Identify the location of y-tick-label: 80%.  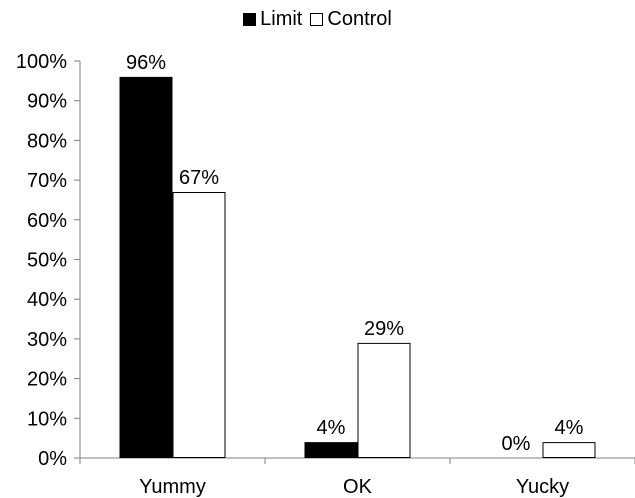
(47, 141).